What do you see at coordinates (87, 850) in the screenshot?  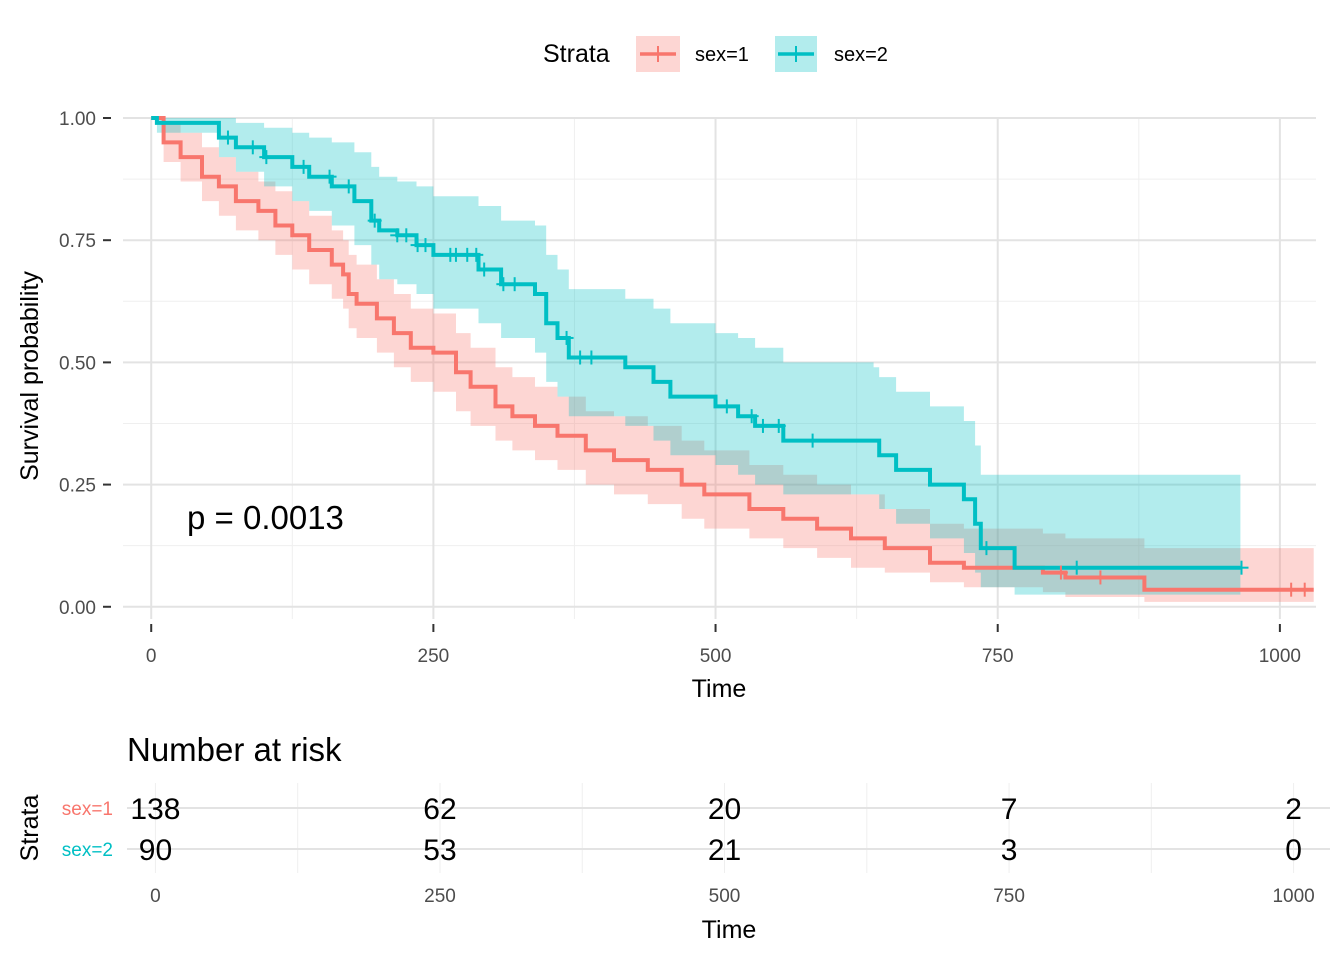 I see `risk-row-label: sex=2` at bounding box center [87, 850].